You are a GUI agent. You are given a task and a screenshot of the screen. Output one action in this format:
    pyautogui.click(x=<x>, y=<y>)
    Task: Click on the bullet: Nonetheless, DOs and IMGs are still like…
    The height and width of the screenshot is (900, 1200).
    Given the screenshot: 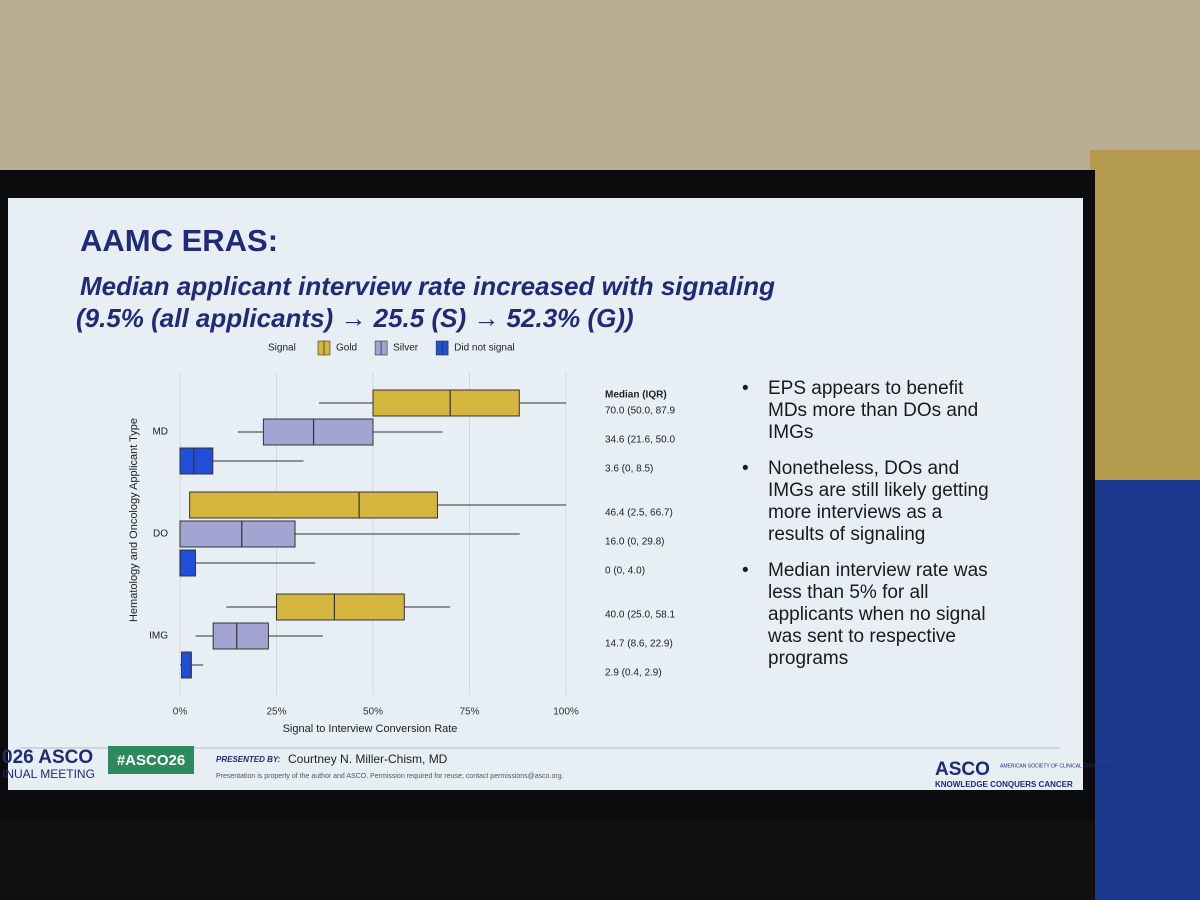 What is the action you would take?
    pyautogui.click(x=868, y=502)
    